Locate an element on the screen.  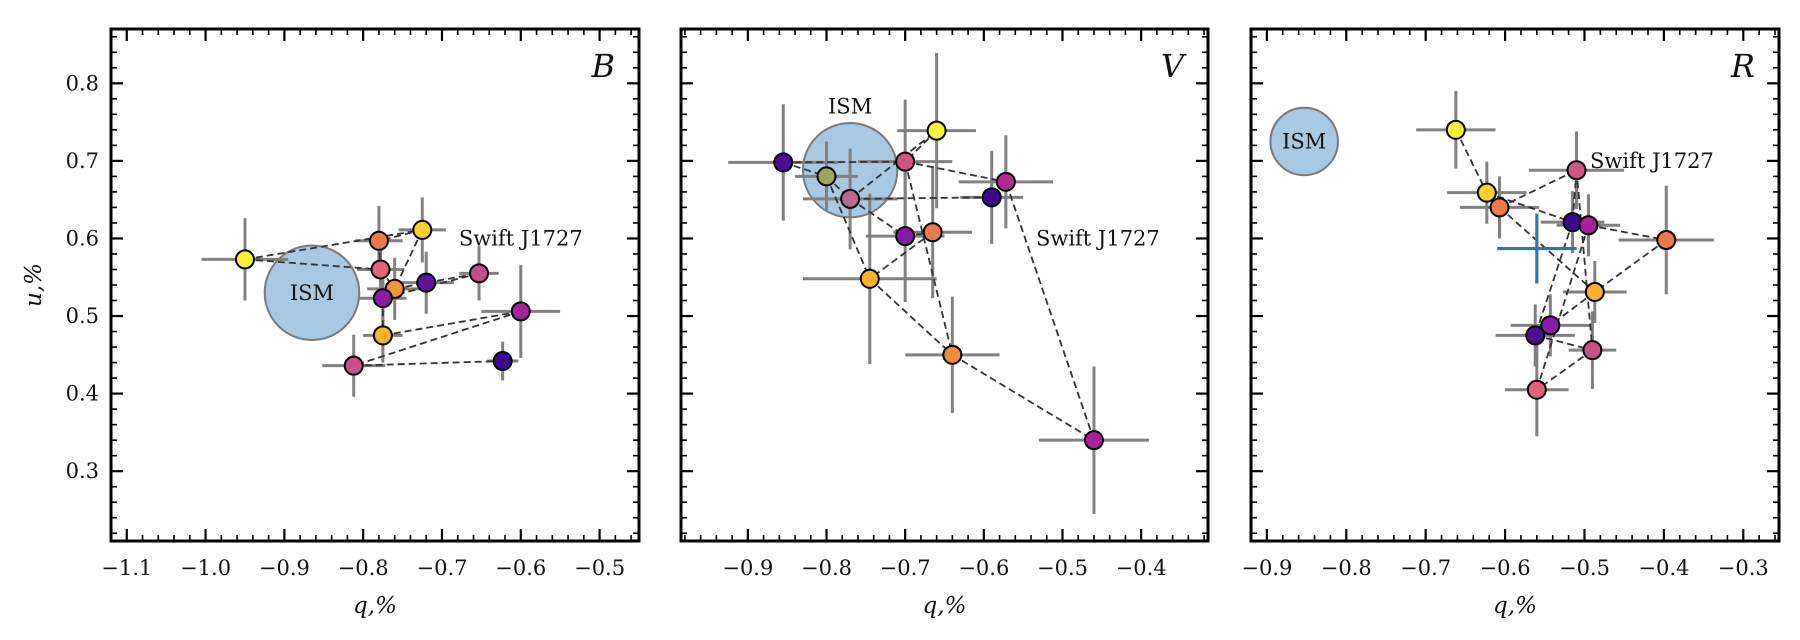
x-tick-label: −0.4 is located at coordinates (1663, 568).